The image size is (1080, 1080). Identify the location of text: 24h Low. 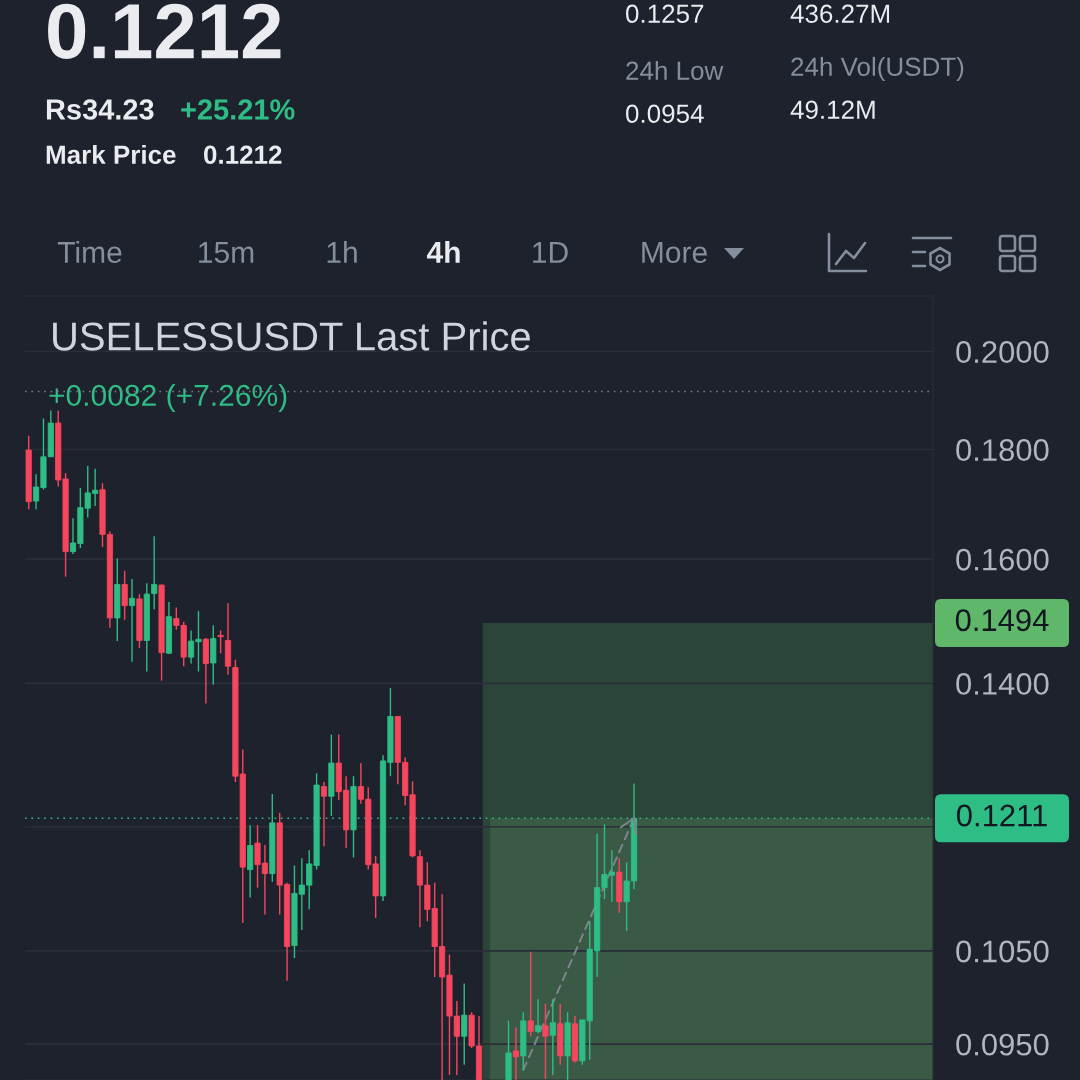
(675, 70).